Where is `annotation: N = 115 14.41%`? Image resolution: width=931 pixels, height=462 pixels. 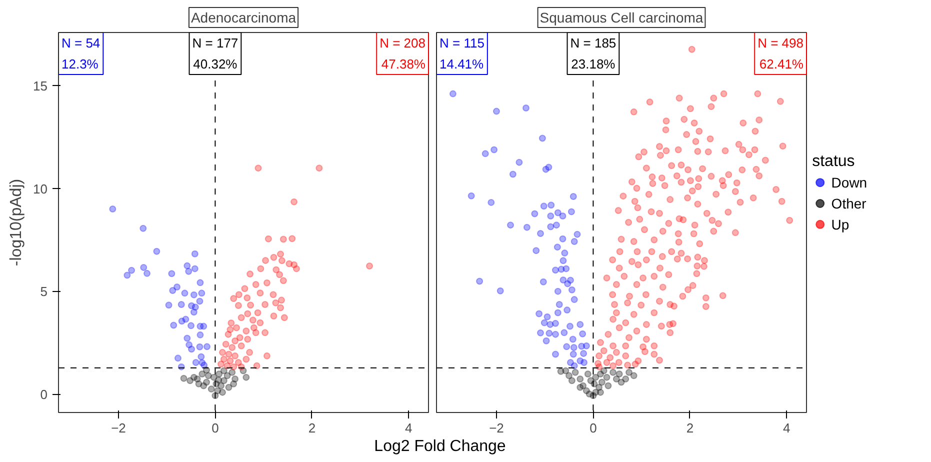 annotation: N = 115 14.41% is located at coordinates (462, 54).